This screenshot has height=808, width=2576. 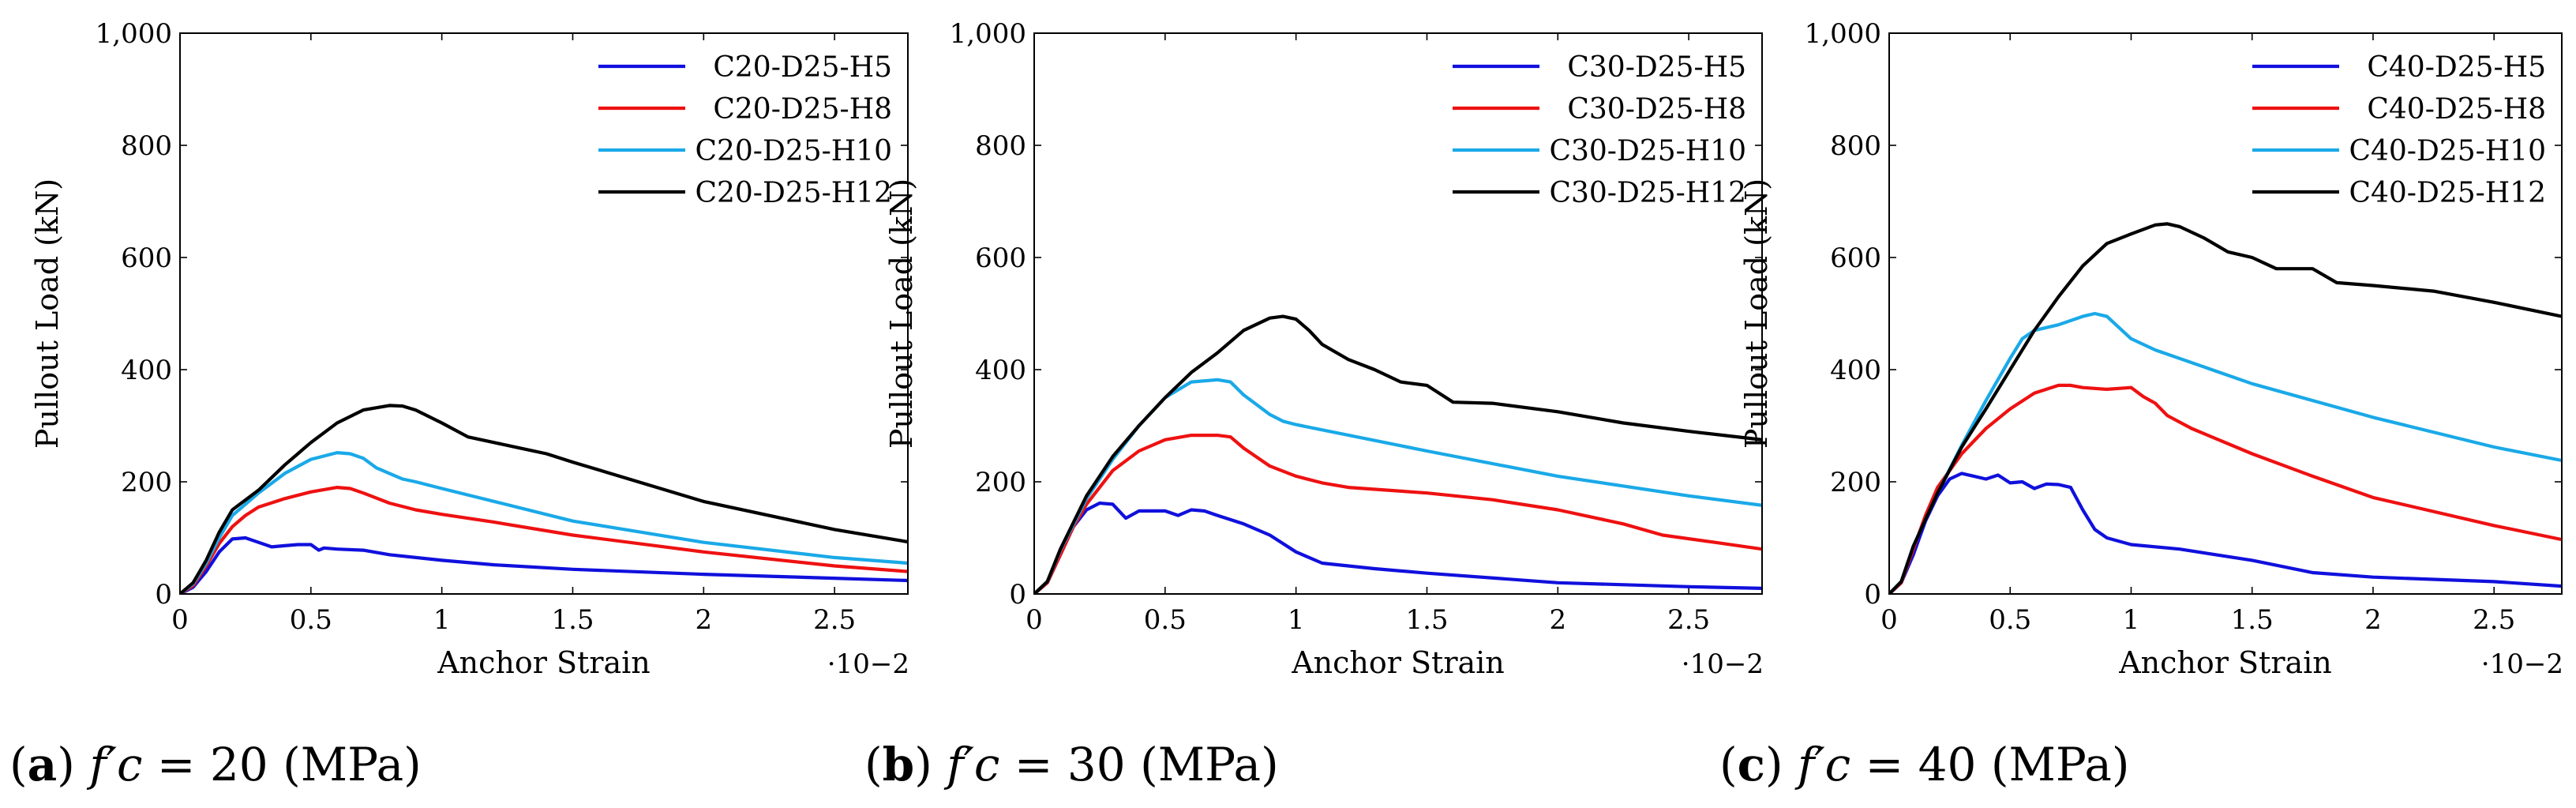 What do you see at coordinates (2447, 193) in the screenshot?
I see `legend-label: C40-D25-H12` at bounding box center [2447, 193].